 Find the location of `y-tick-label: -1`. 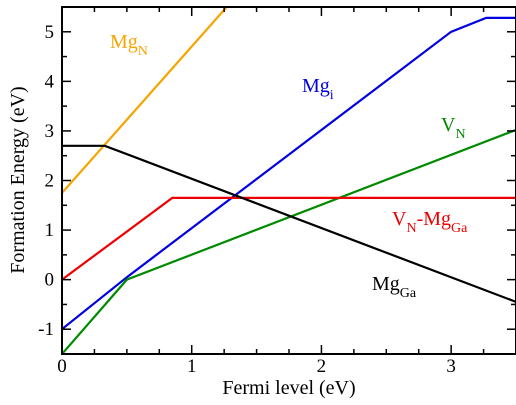

y-tick-label: -1 is located at coordinates (46, 329).